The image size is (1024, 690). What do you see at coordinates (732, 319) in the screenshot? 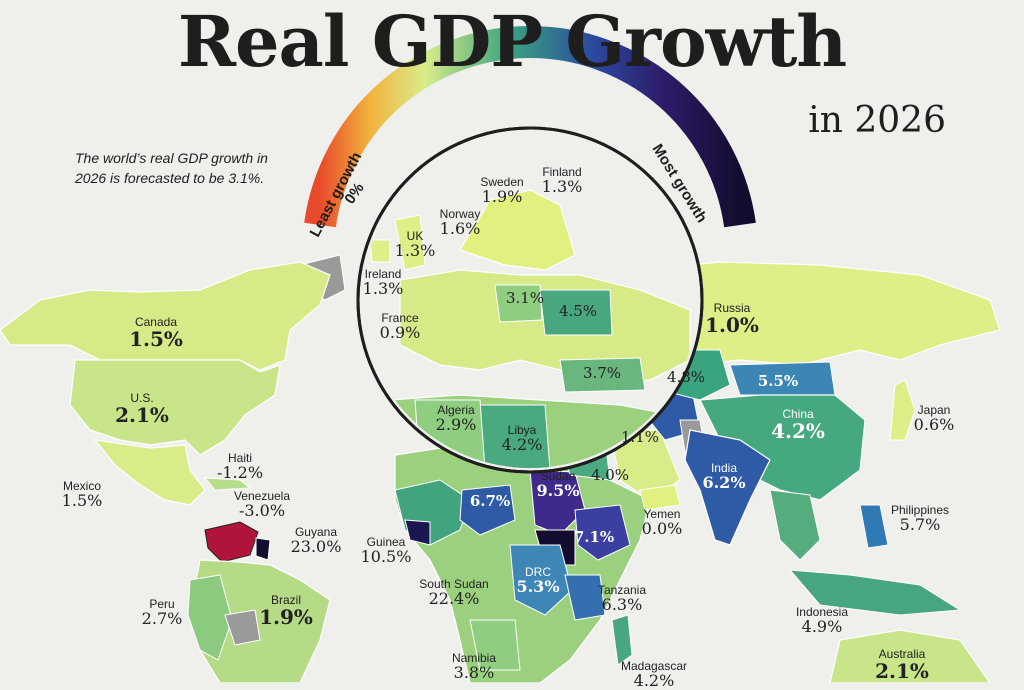
I see `label-russia: Russia 1.0%` at bounding box center [732, 319].